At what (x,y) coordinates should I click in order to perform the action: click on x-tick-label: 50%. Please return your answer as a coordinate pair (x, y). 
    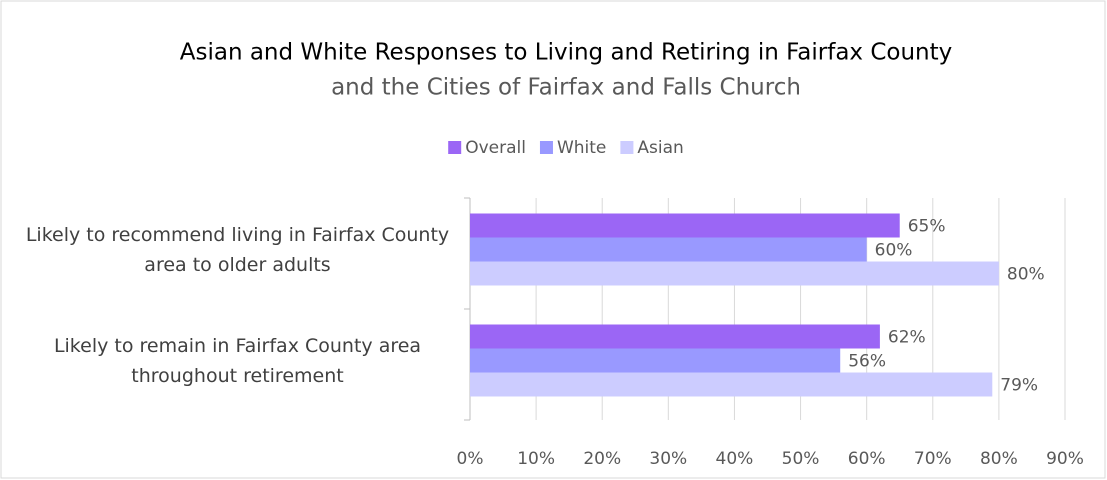
    Looking at the image, I should click on (801, 459).